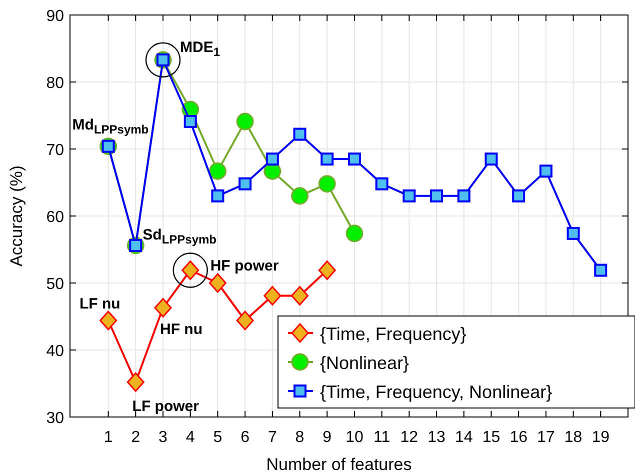 The image size is (635, 475). Describe the element at coordinates (491, 437) in the screenshot. I see `x-tick-label: 15` at that location.